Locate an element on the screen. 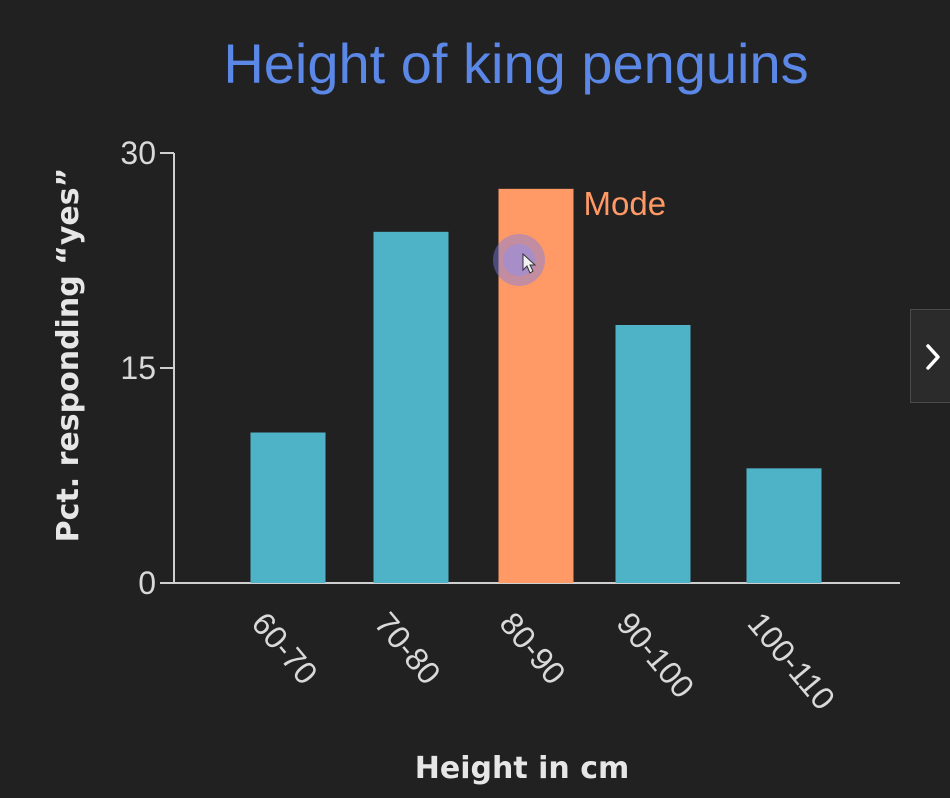 The width and height of the screenshot is (950, 798). x-tick-label: 80-90 is located at coordinates (533, 648).